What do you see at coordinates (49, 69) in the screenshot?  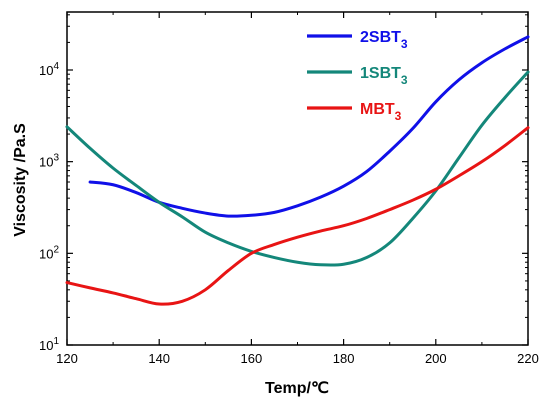 I see `y-tick-label: 10⁴` at bounding box center [49, 69].